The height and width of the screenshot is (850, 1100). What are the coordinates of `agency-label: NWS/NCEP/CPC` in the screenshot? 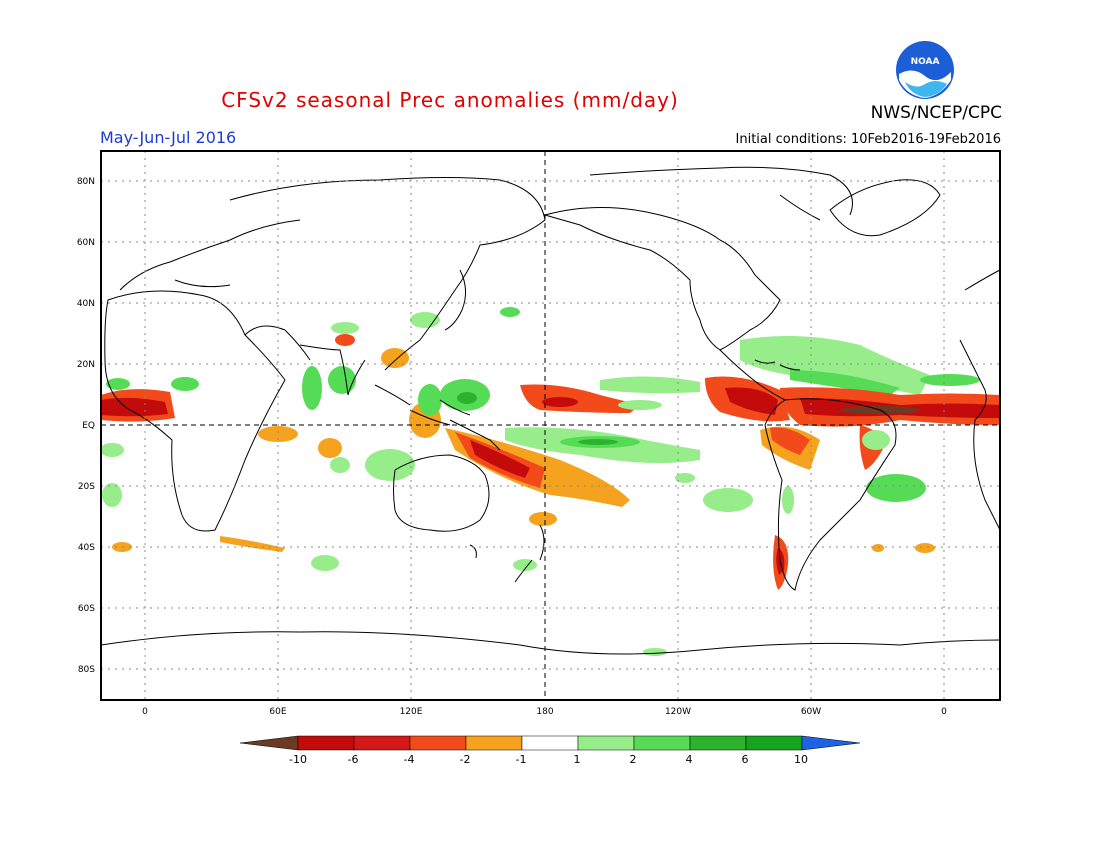 It's located at (936, 113).